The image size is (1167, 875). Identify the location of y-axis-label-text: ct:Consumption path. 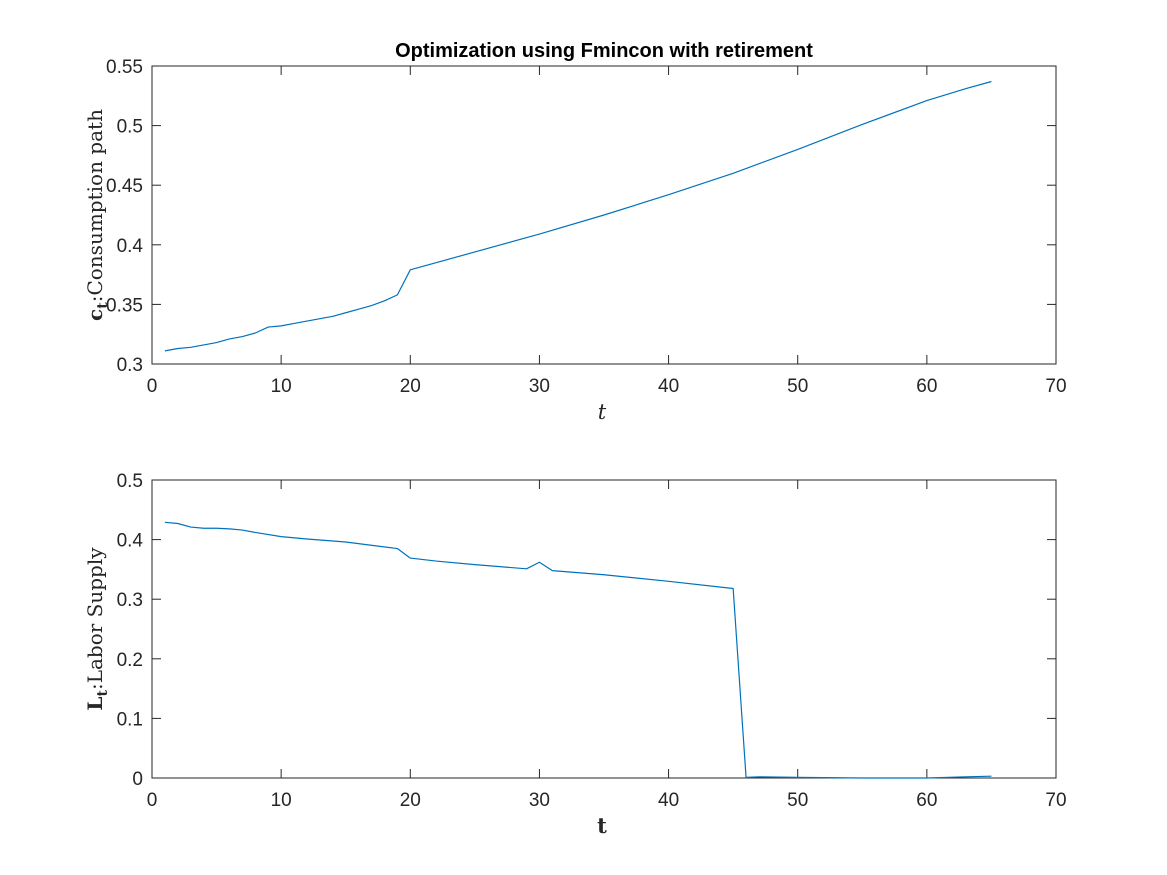
(97, 215).